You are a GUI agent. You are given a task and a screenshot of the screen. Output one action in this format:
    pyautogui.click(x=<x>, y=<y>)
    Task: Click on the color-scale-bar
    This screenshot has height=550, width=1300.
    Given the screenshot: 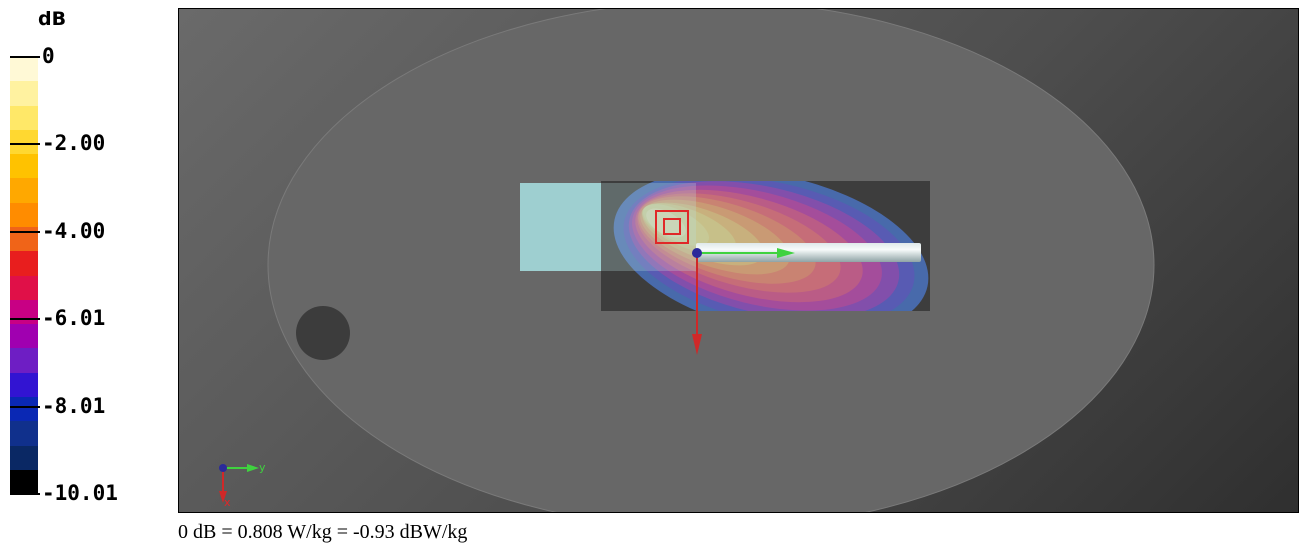 What is the action you would take?
    pyautogui.click(x=24, y=276)
    